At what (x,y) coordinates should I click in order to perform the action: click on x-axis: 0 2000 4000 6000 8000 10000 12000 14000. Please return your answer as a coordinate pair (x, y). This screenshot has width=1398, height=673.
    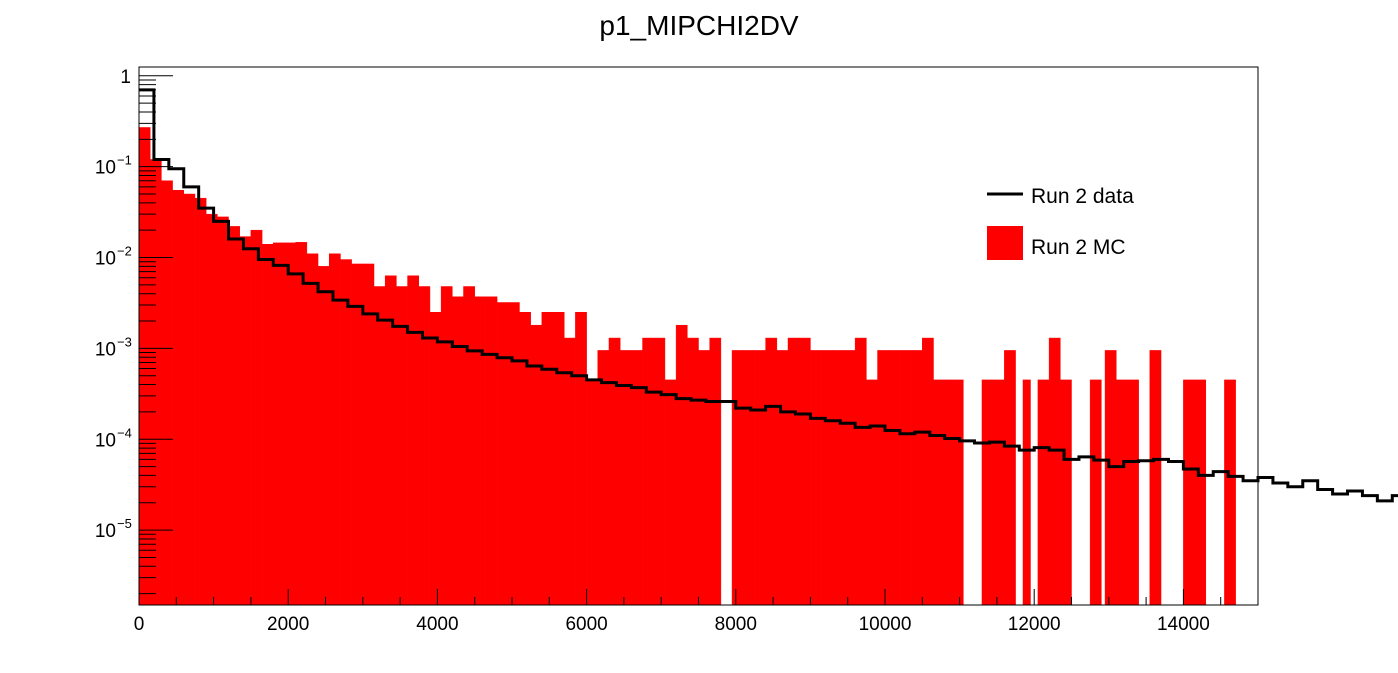
    Looking at the image, I should click on (696, 612).